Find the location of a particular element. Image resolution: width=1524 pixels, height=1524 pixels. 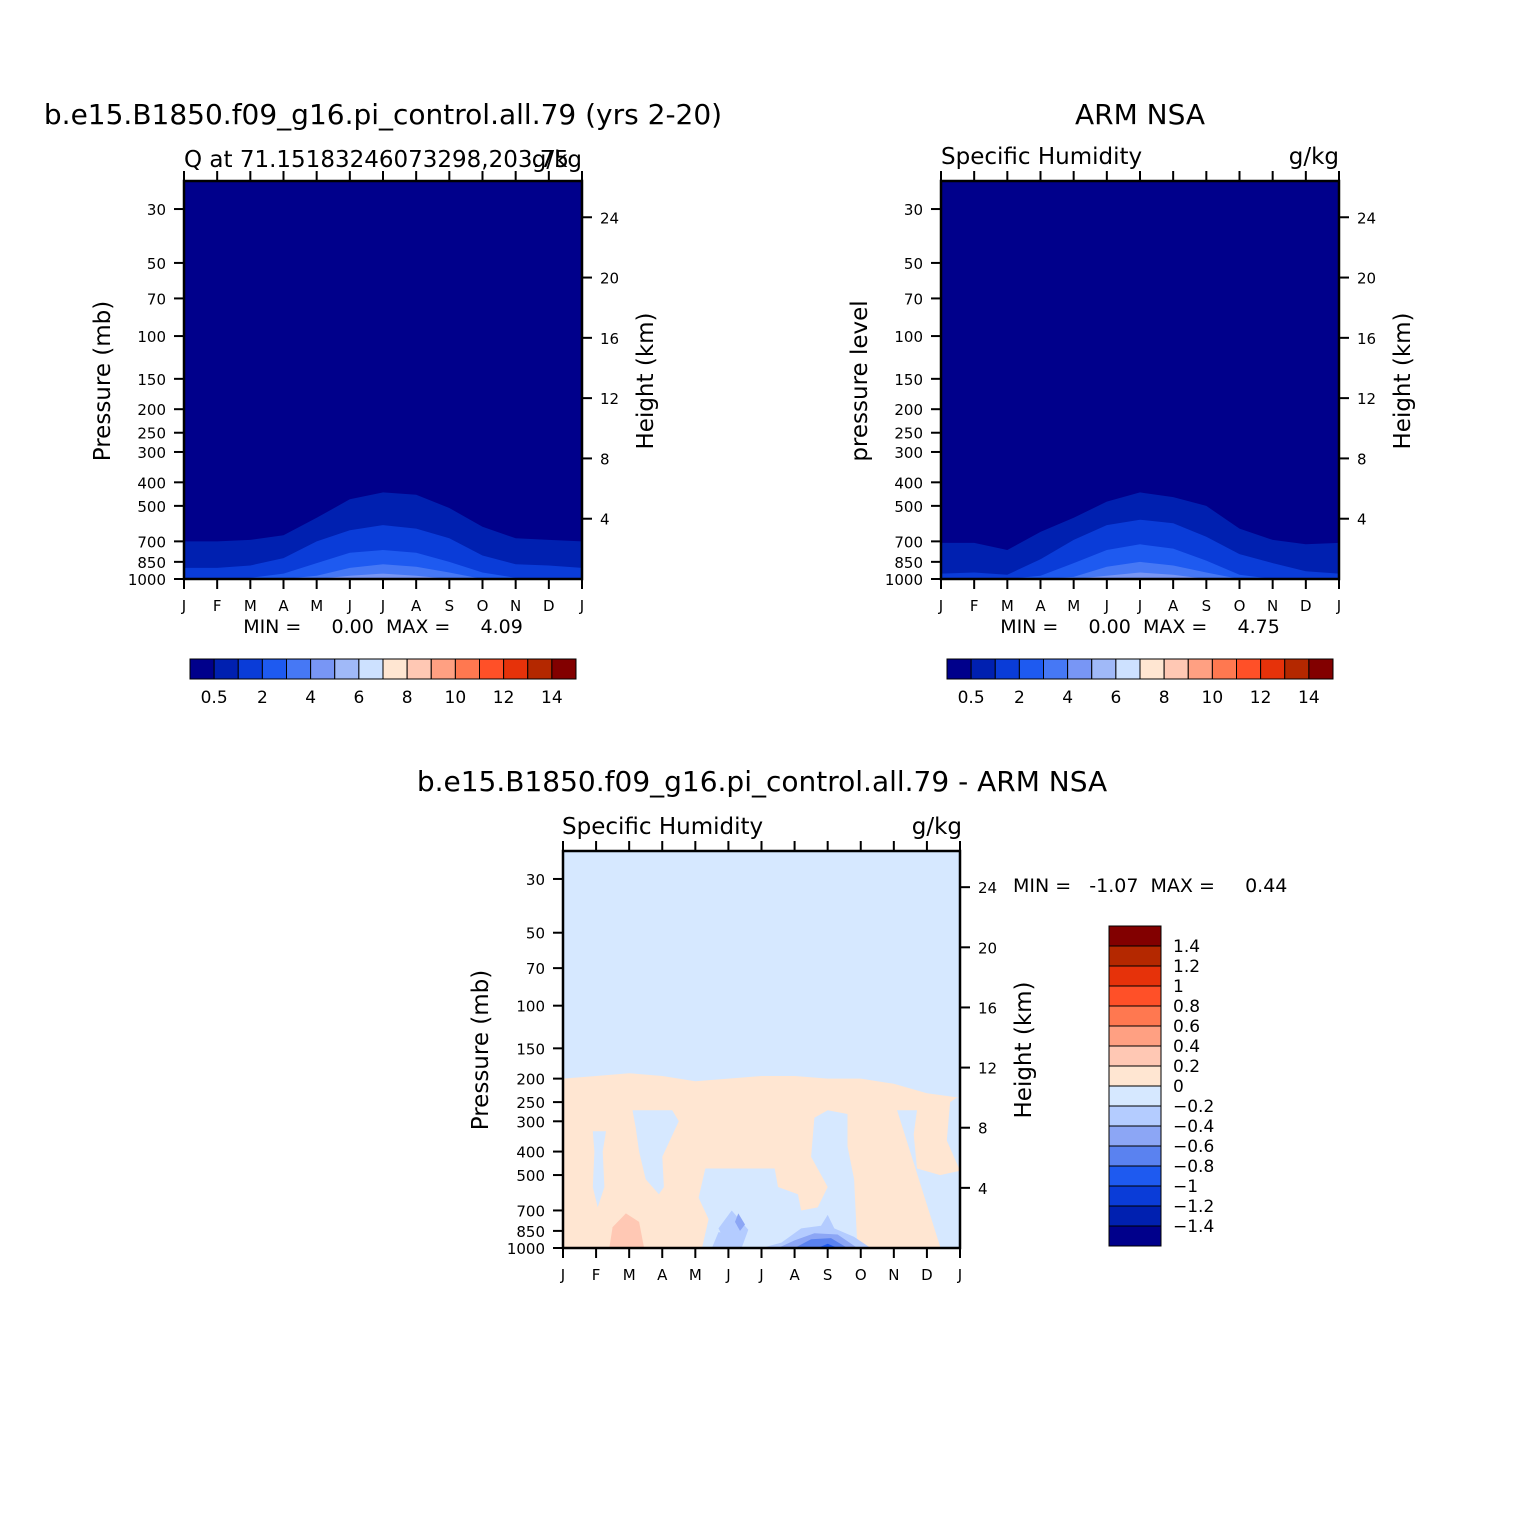

y-tick-label: 150 is located at coordinates (151, 380).